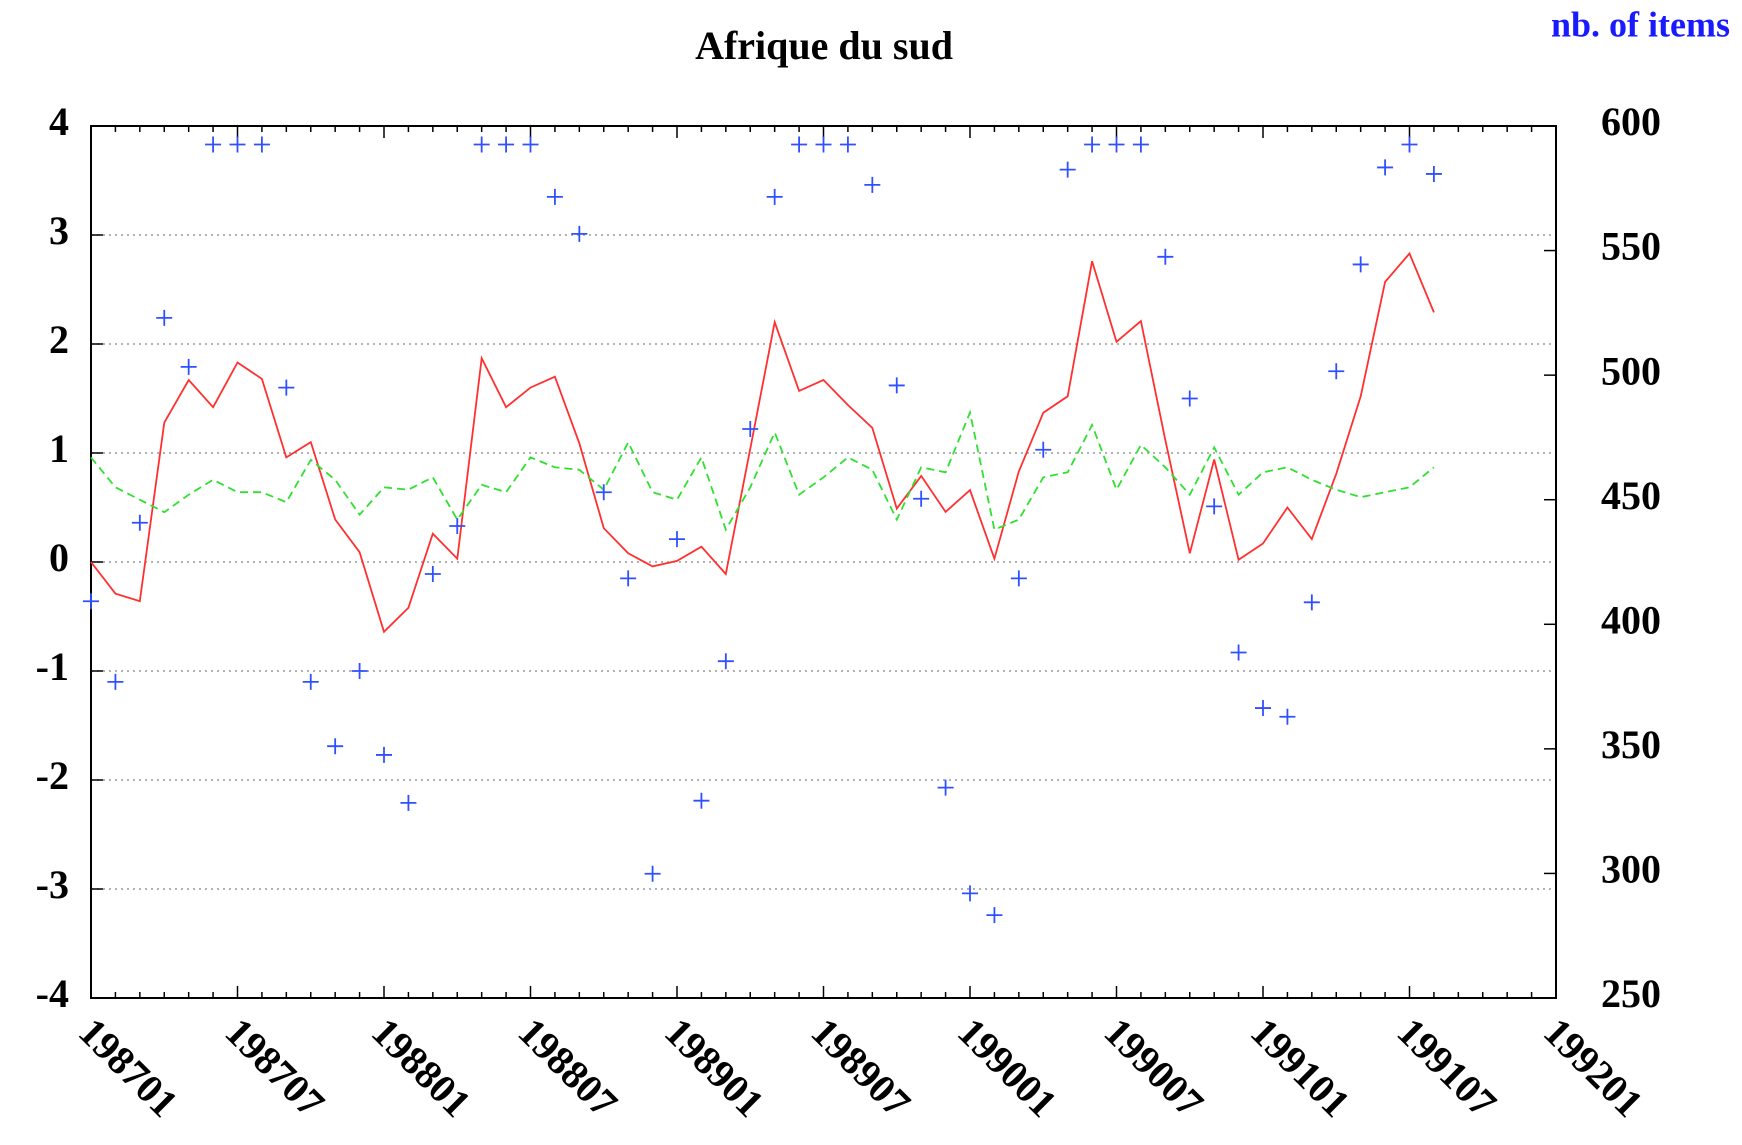 The height and width of the screenshot is (1145, 1742). What do you see at coordinates (59, 121) in the screenshot?
I see `y-tick-label: 4` at bounding box center [59, 121].